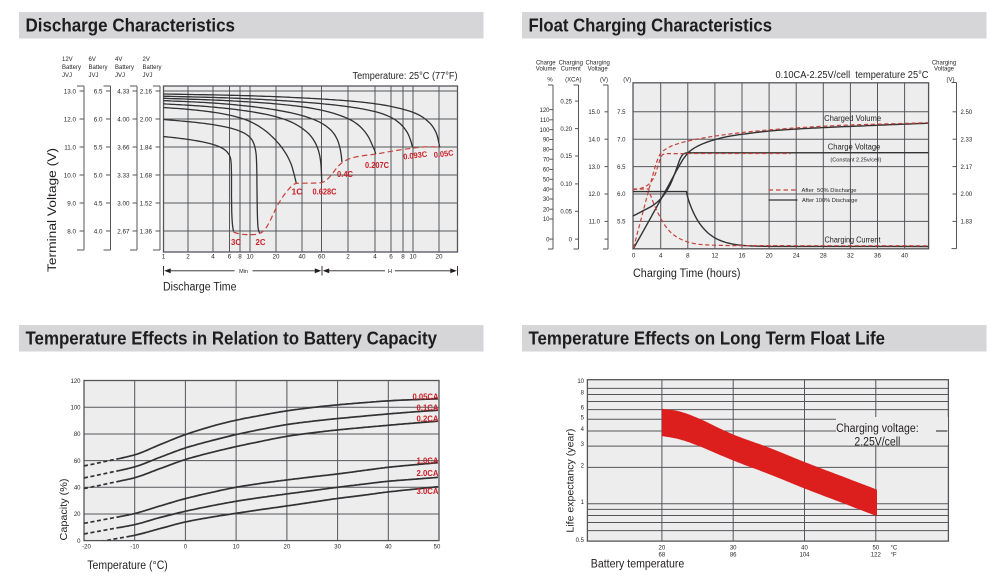 This screenshot has width=1000, height=582. Describe the element at coordinates (428, 407) in the screenshot. I see `svg-text: 0.1CA` at that location.